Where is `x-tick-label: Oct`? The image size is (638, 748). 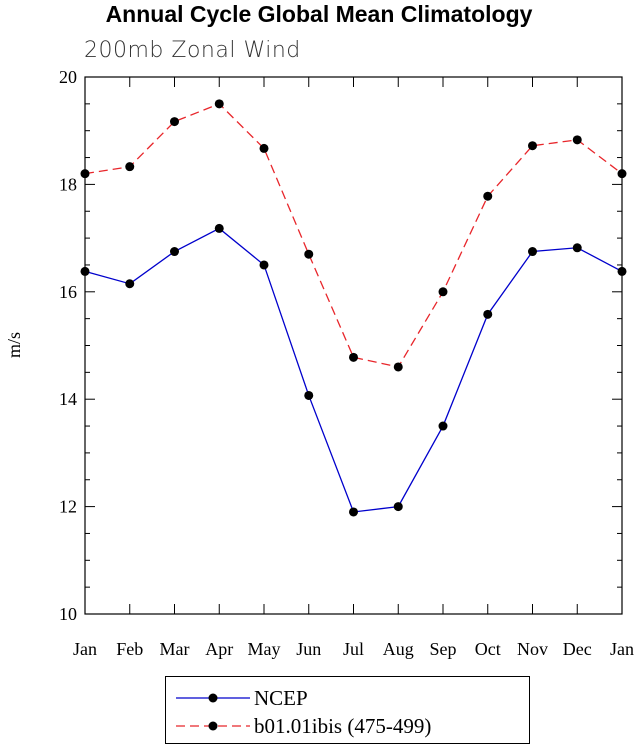
x-tick-label: Oct is located at coordinates (488, 649).